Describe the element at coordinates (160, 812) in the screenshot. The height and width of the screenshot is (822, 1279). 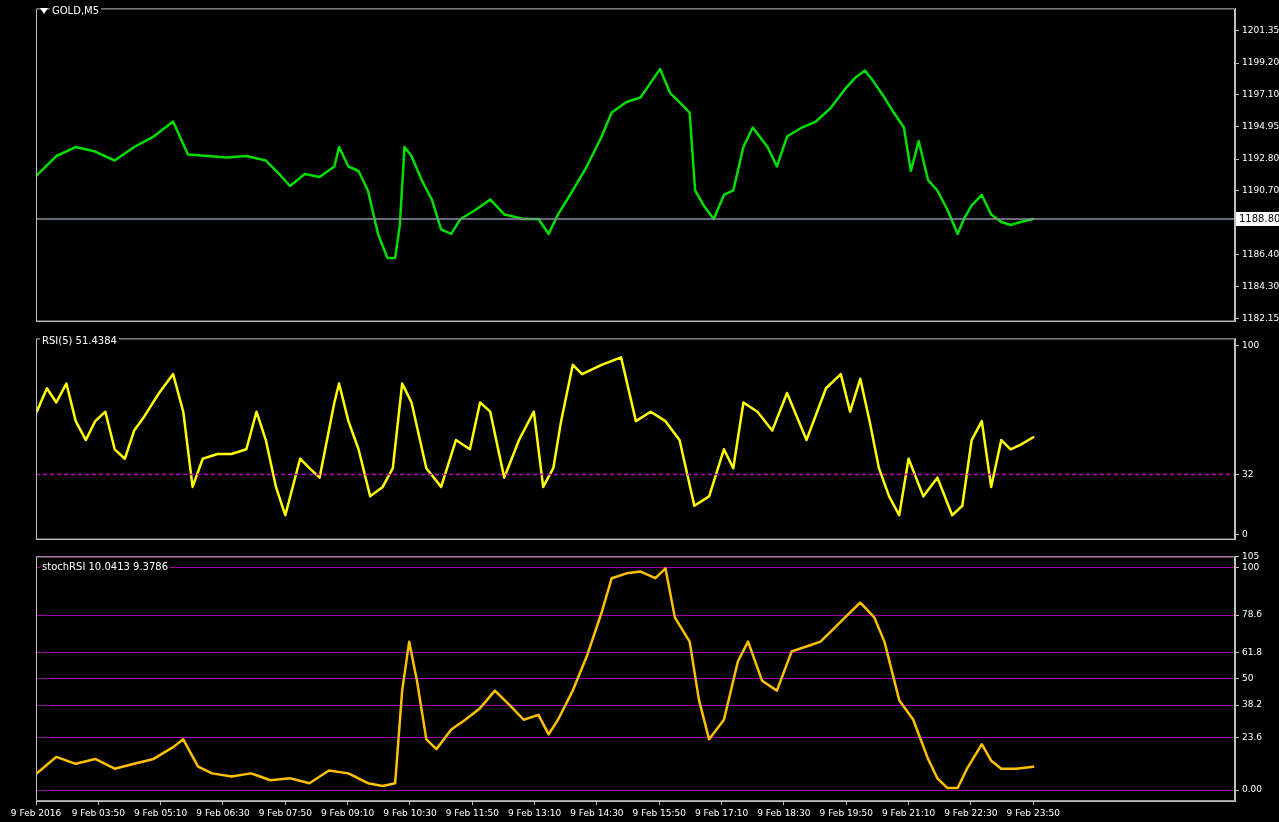
I see `x-tick-label: 9 Feb 05:10` at that location.